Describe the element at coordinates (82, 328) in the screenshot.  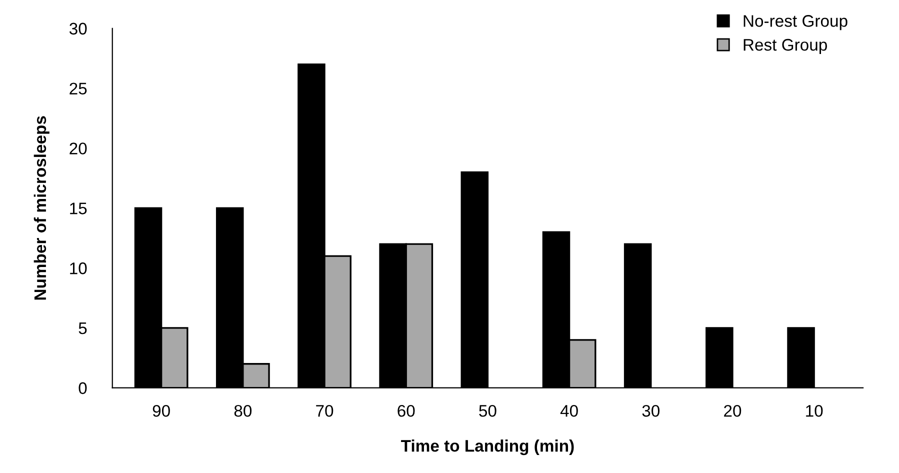
I see `y-tick-label: 5` at that location.